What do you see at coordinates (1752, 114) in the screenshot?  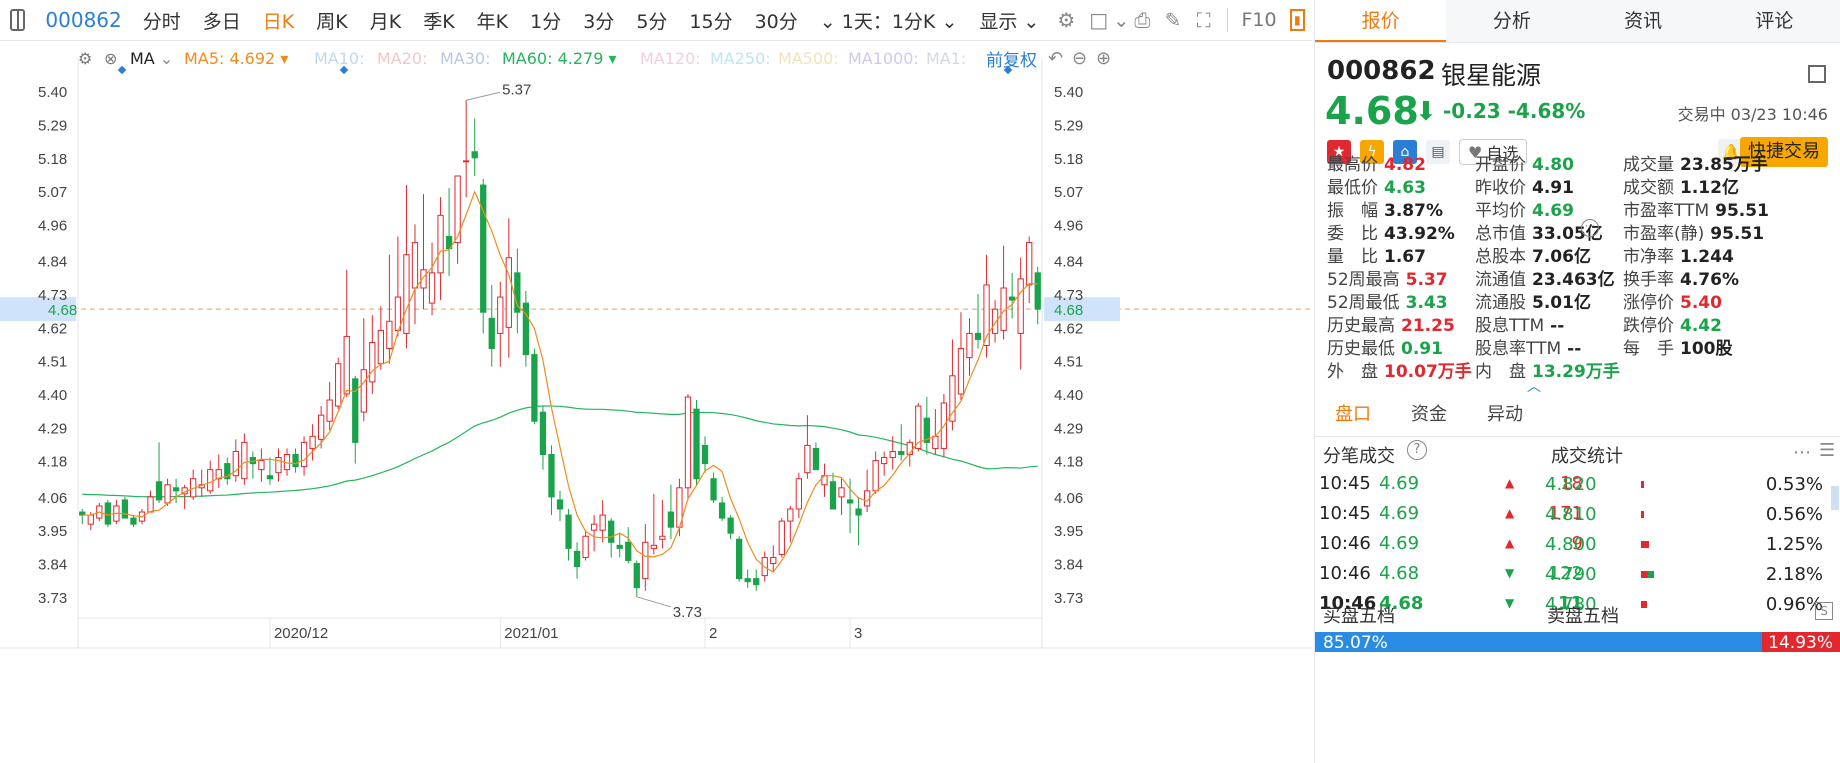 I see `trade-status: 交易中 03/23 10:46` at bounding box center [1752, 114].